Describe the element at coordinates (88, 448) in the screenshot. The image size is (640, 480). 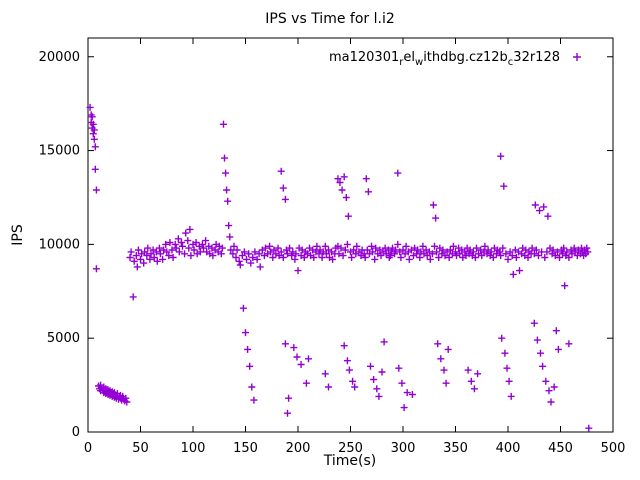
I see `x-tick-label: 0` at that location.